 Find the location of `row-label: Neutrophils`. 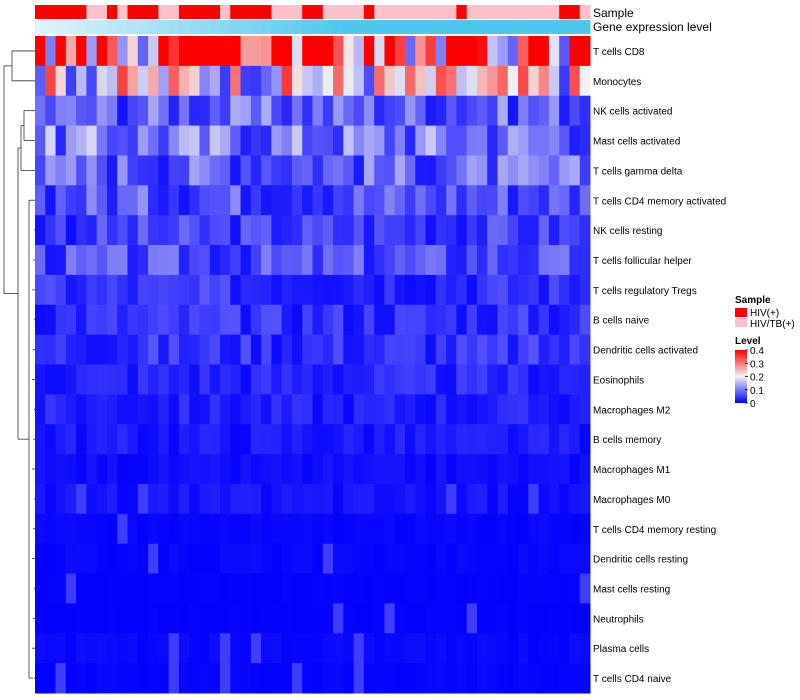

row-label: Neutrophils is located at coordinates (618, 619).